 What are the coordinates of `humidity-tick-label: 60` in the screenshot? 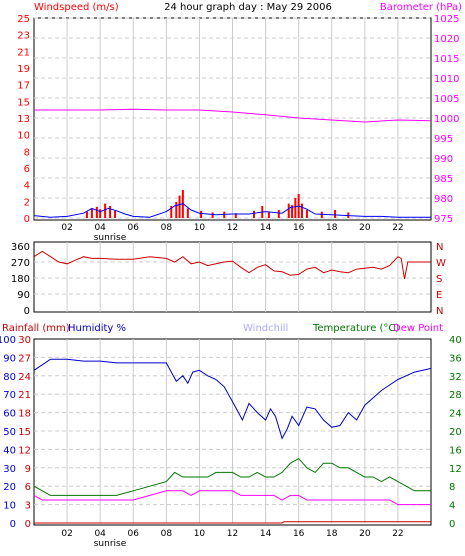 It's located at (9, 414).